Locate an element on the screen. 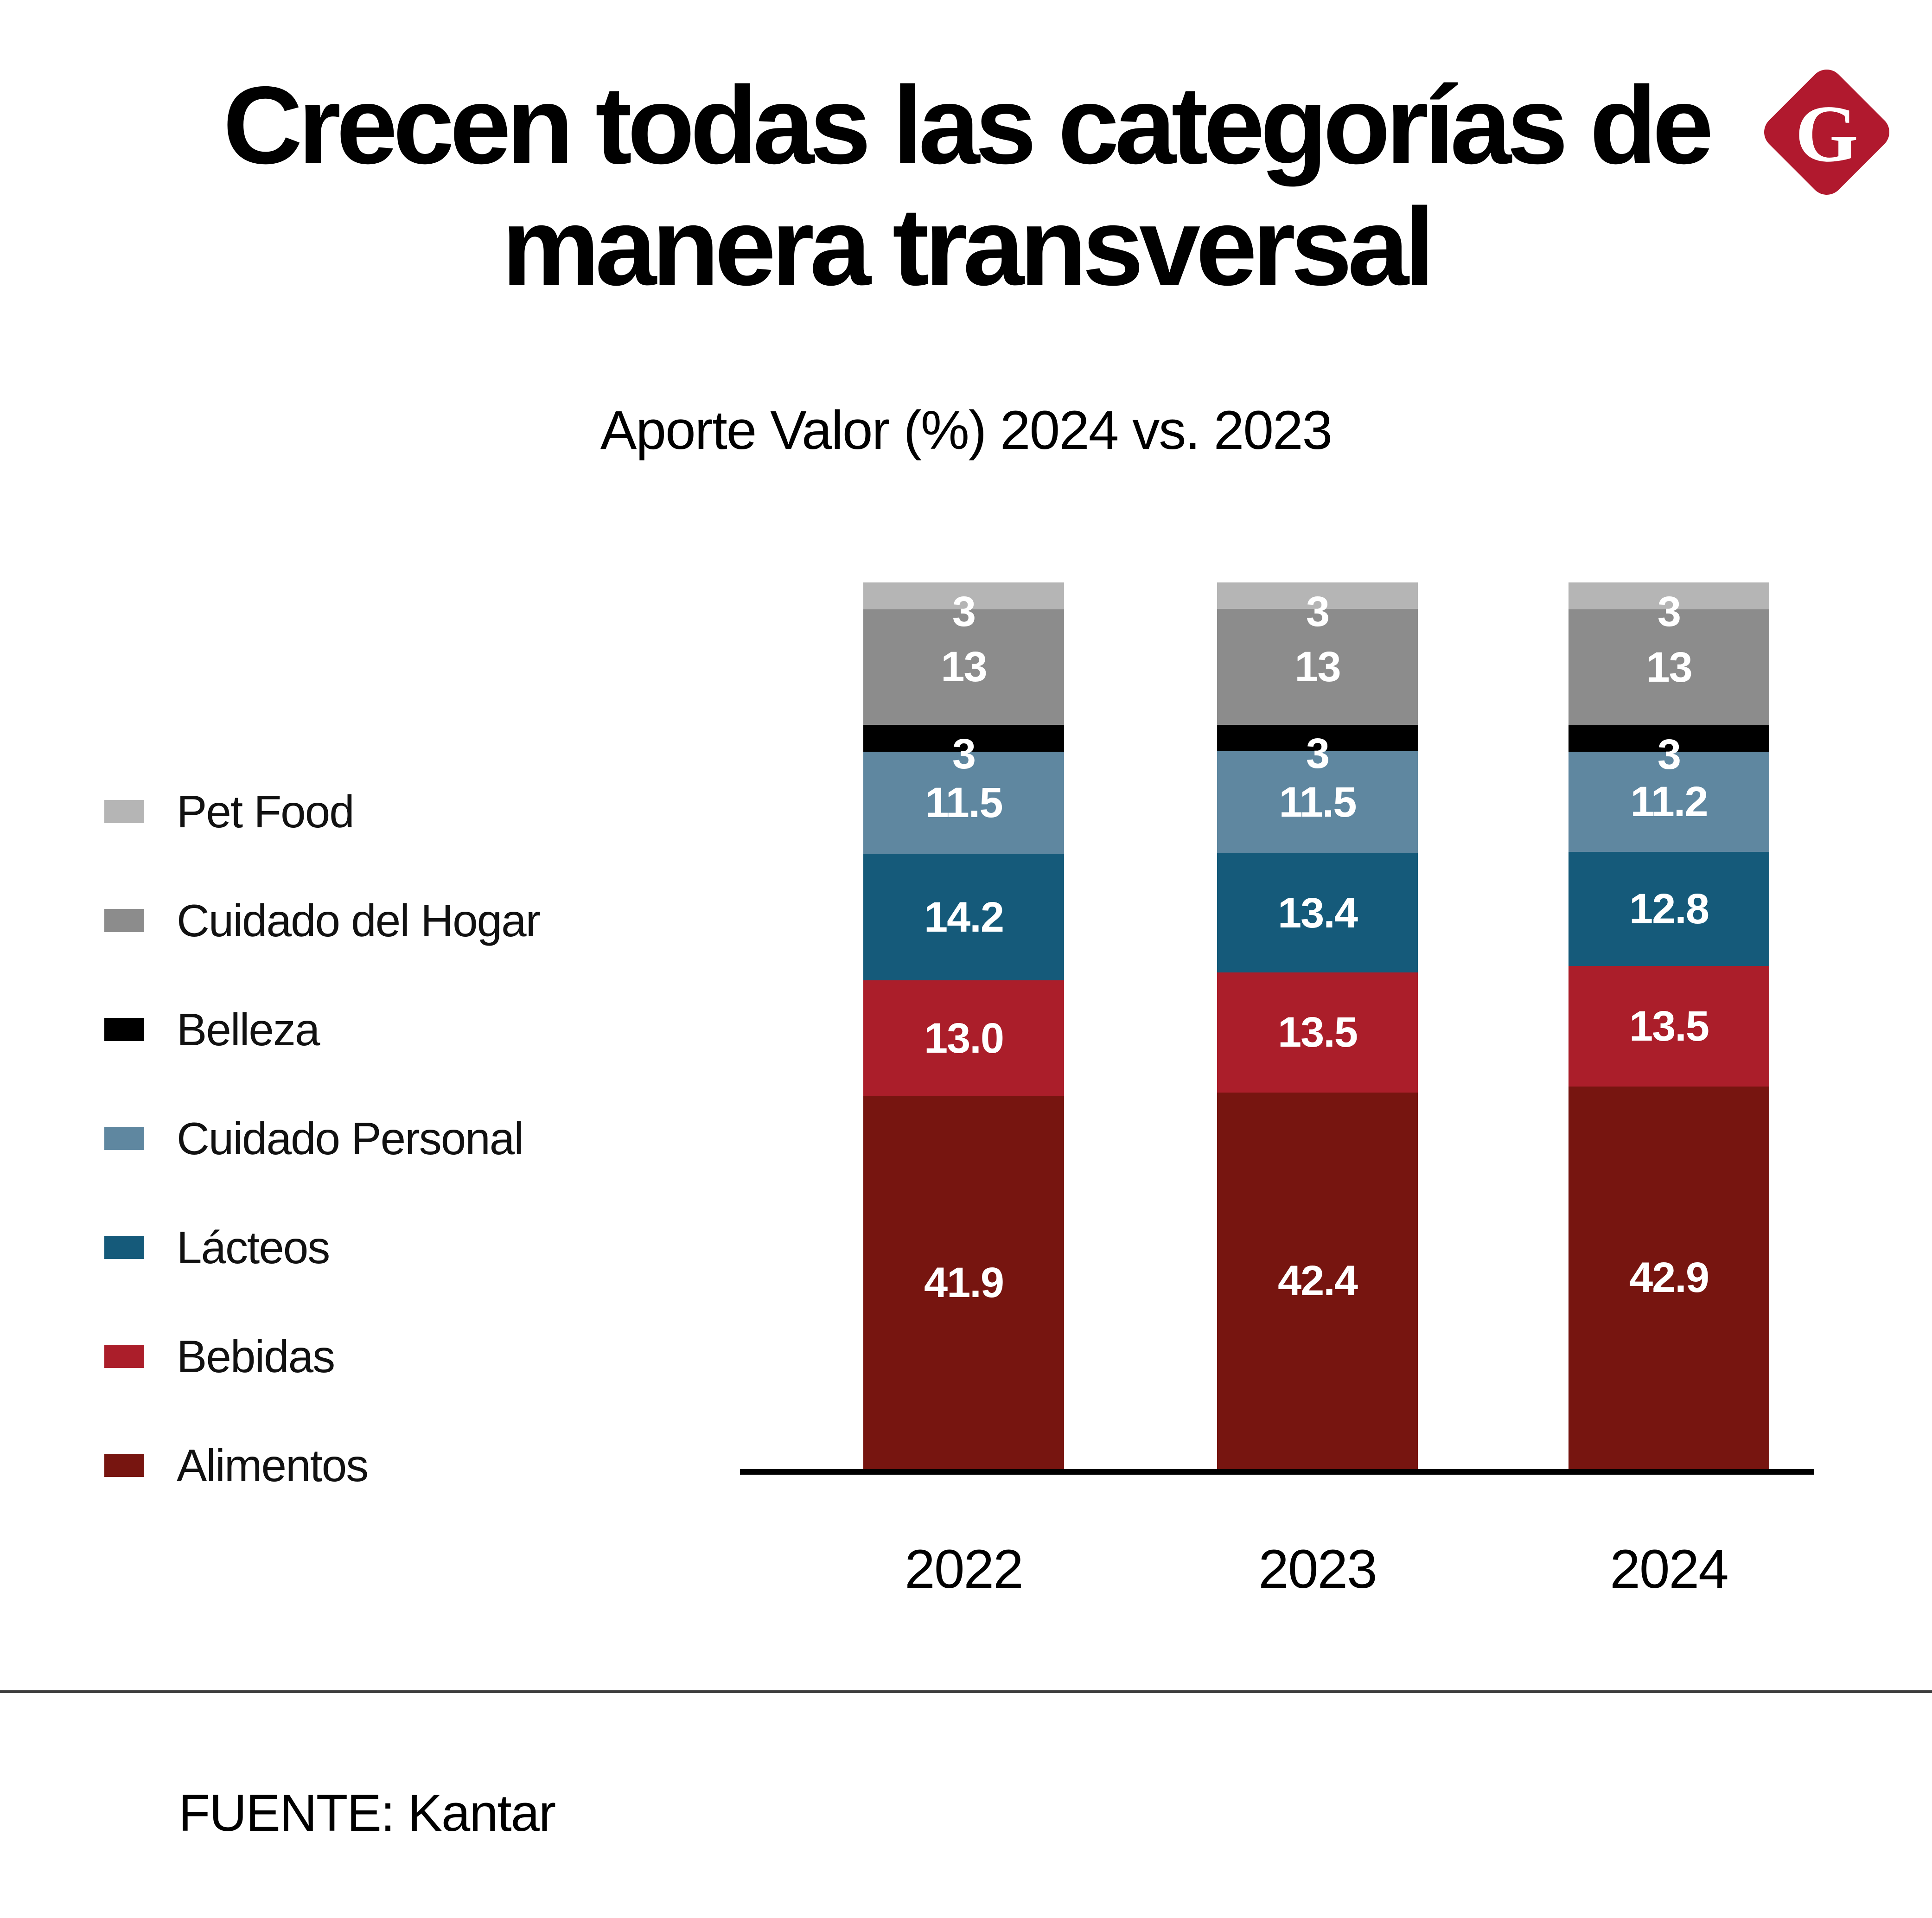  bar-value-label: 42.4 is located at coordinates (1317, 1280).